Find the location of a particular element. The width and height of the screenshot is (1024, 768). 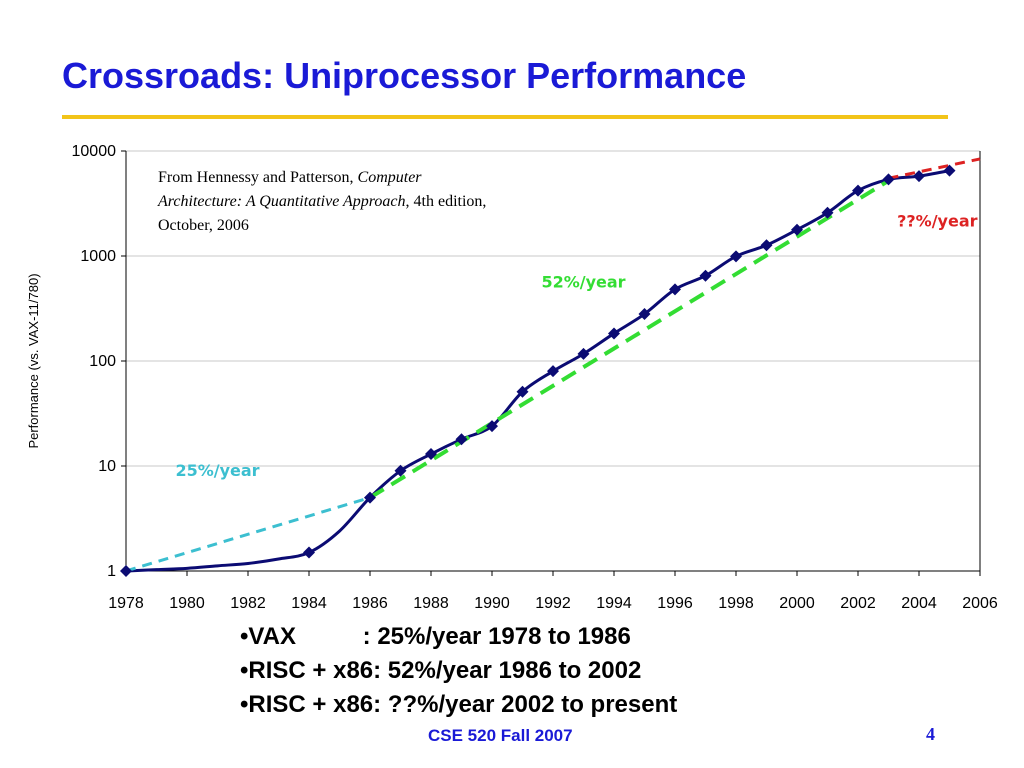

y-tick-label: 1000 is located at coordinates (98, 256).